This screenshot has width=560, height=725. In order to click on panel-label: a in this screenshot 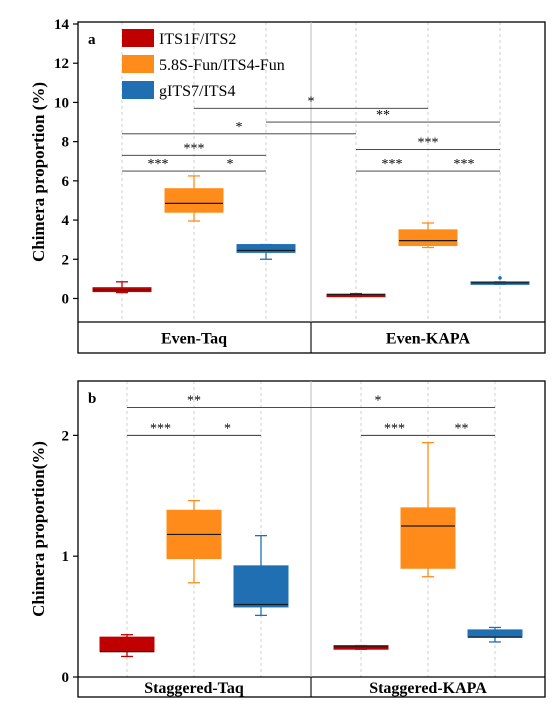, I will do `click(92, 40)`.